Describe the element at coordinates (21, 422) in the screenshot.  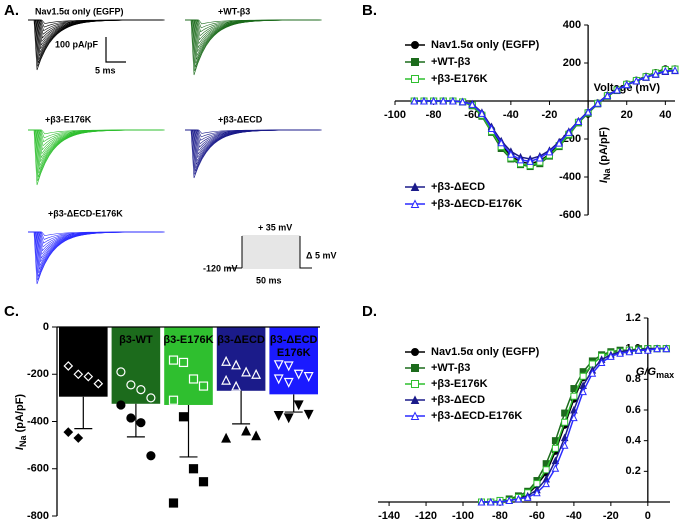
I see `axis-label: INa (pA/pF)` at that location.